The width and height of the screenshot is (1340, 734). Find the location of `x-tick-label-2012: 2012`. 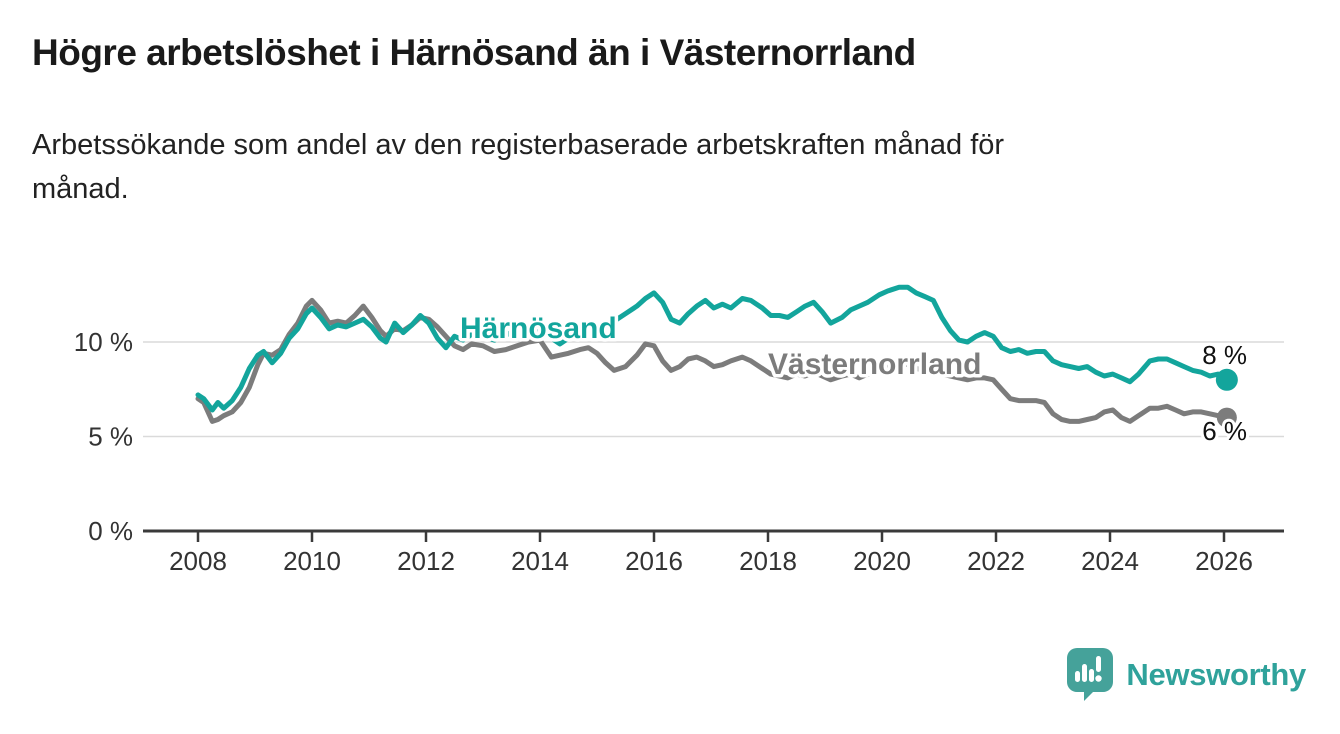

x-tick-label-2012: 2012 is located at coordinates (426, 561).